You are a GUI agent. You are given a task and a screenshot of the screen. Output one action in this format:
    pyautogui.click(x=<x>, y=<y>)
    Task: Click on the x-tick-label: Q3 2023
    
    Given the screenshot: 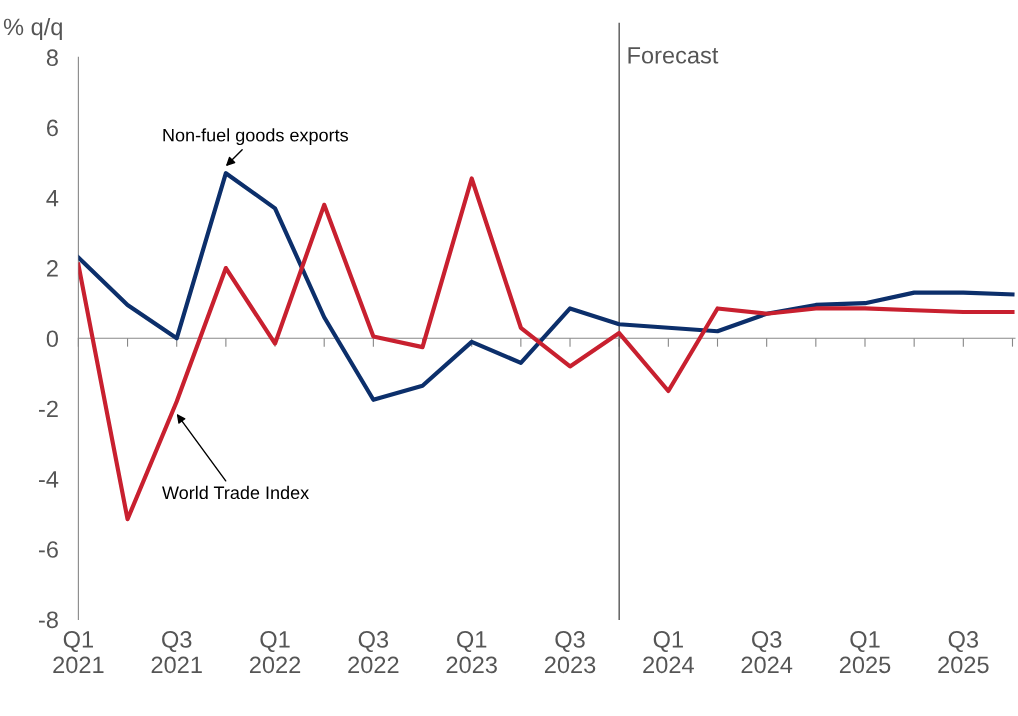 What is the action you would take?
    pyautogui.click(x=570, y=652)
    